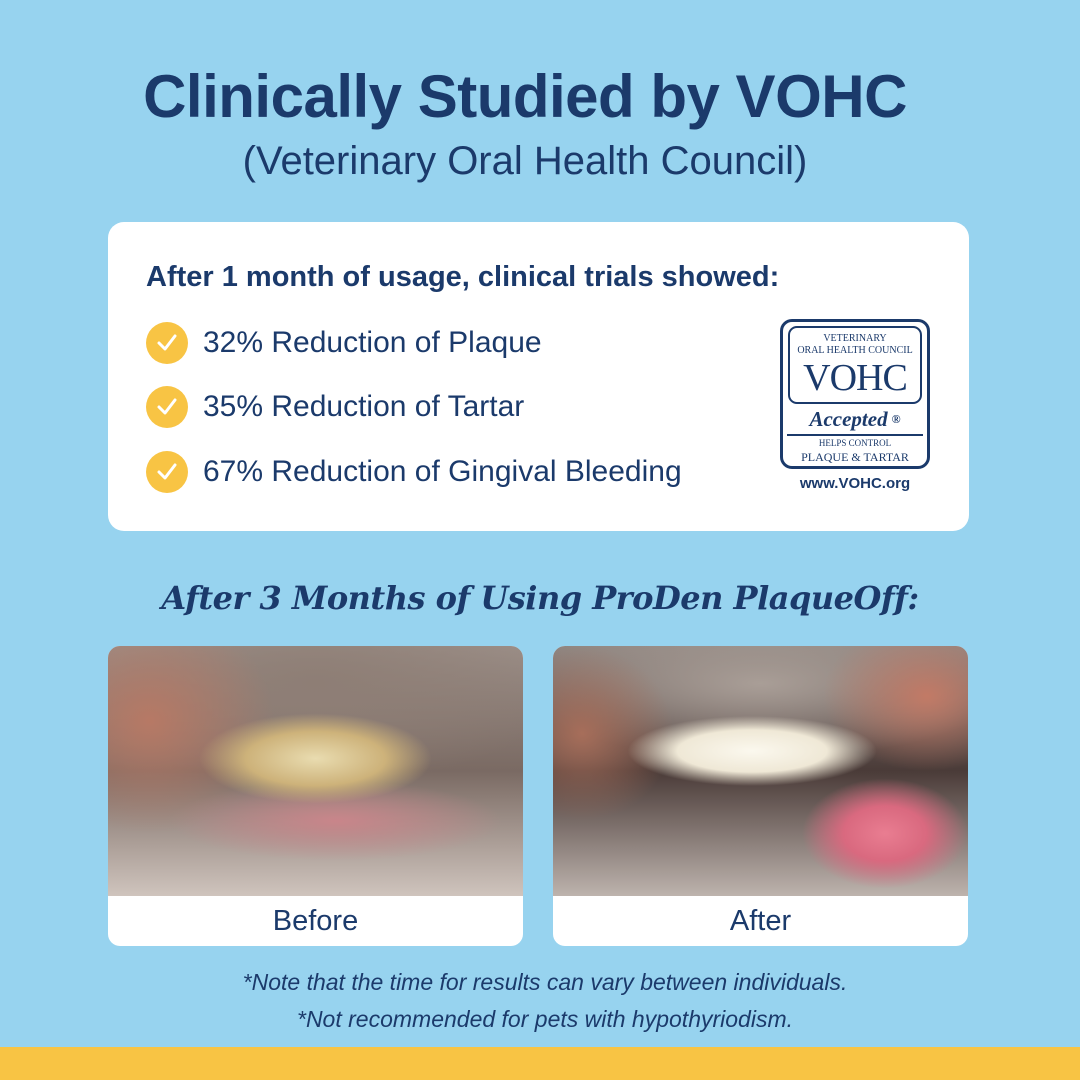 The width and height of the screenshot is (1080, 1080). I want to click on seal-inner-frame: VETERINARY ORAL HEALTH COUNCIL VOHC, so click(855, 365).